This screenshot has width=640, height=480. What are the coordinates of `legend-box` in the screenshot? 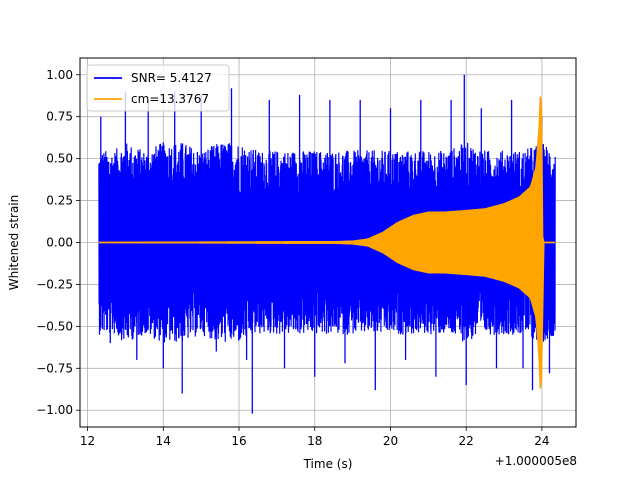 It's located at (158, 88).